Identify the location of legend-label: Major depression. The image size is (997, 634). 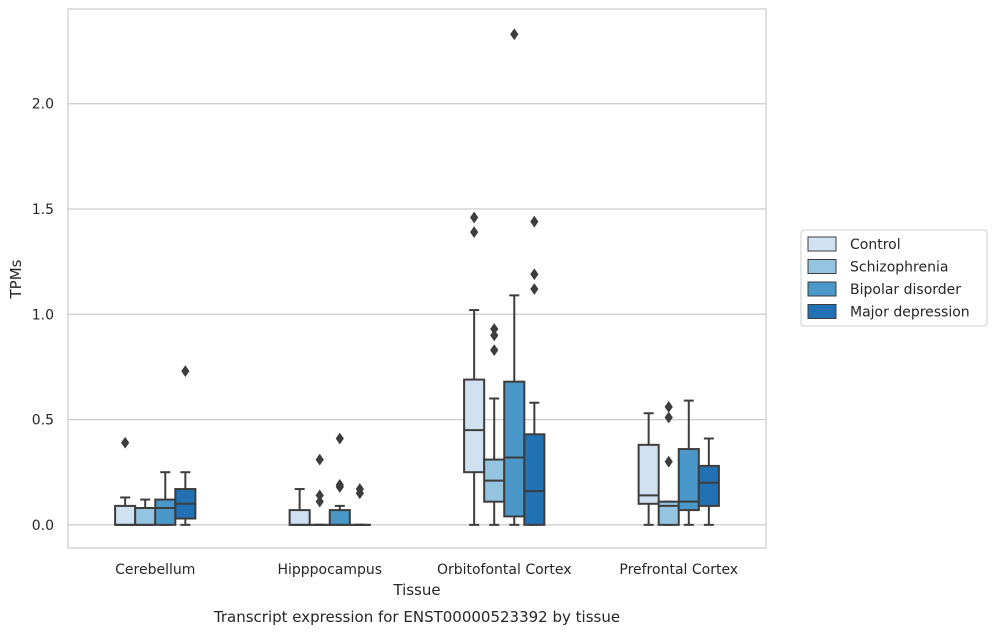
(910, 313).